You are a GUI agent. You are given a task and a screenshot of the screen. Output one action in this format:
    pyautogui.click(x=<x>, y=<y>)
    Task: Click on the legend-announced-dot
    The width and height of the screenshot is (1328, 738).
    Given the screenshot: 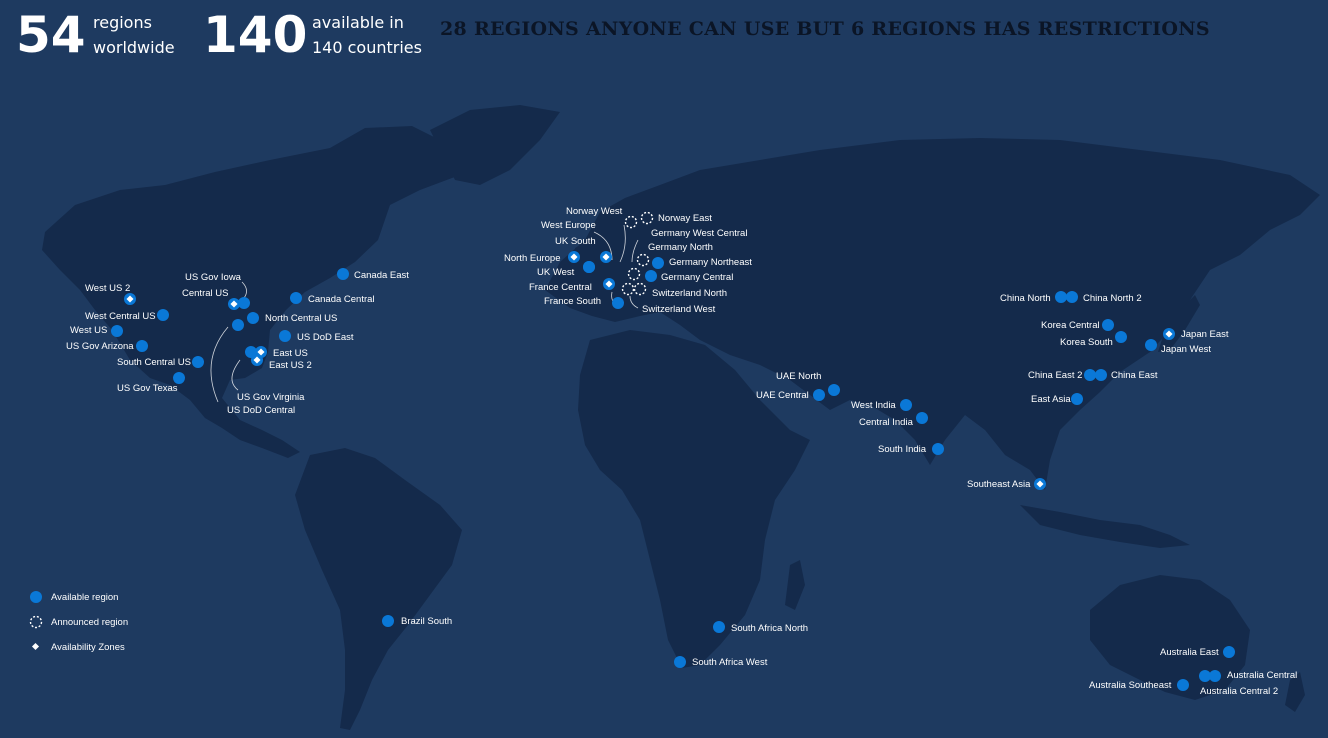 What is the action you would take?
    pyautogui.click(x=36, y=622)
    